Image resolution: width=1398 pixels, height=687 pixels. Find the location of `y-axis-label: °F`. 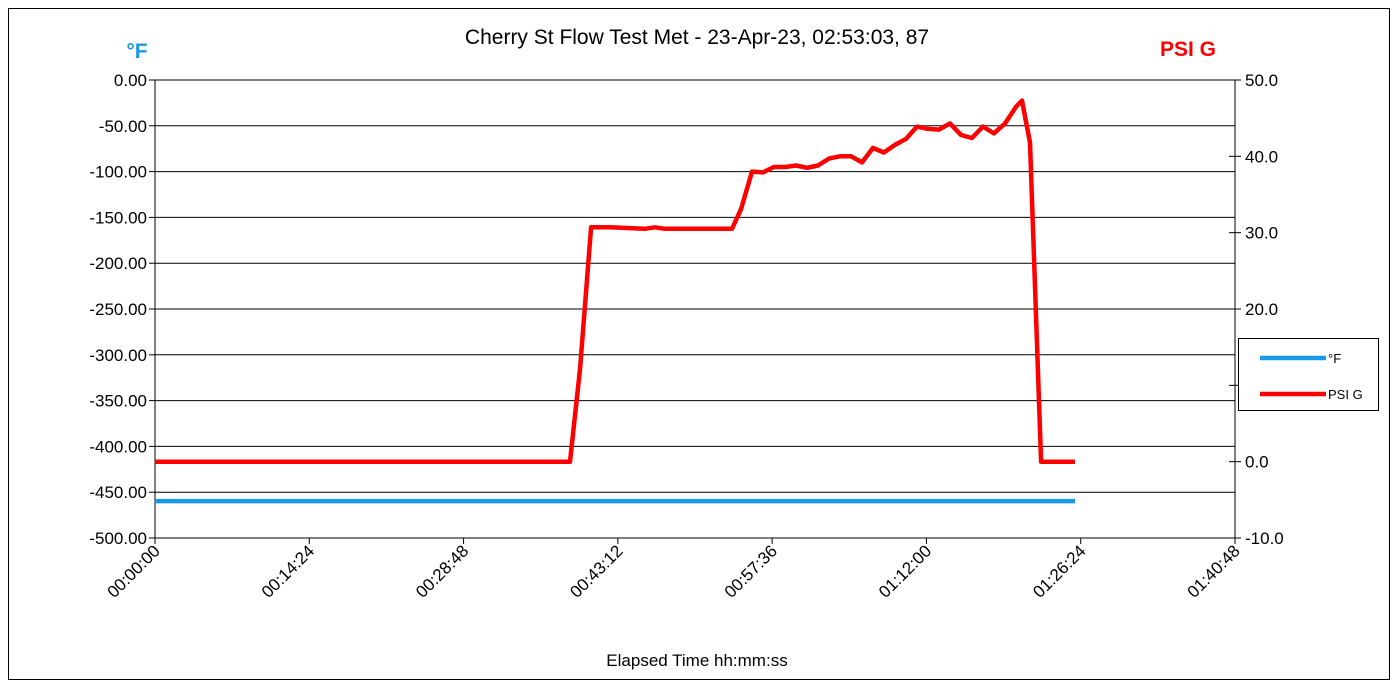

y-axis-label: °F is located at coordinates (136, 51).